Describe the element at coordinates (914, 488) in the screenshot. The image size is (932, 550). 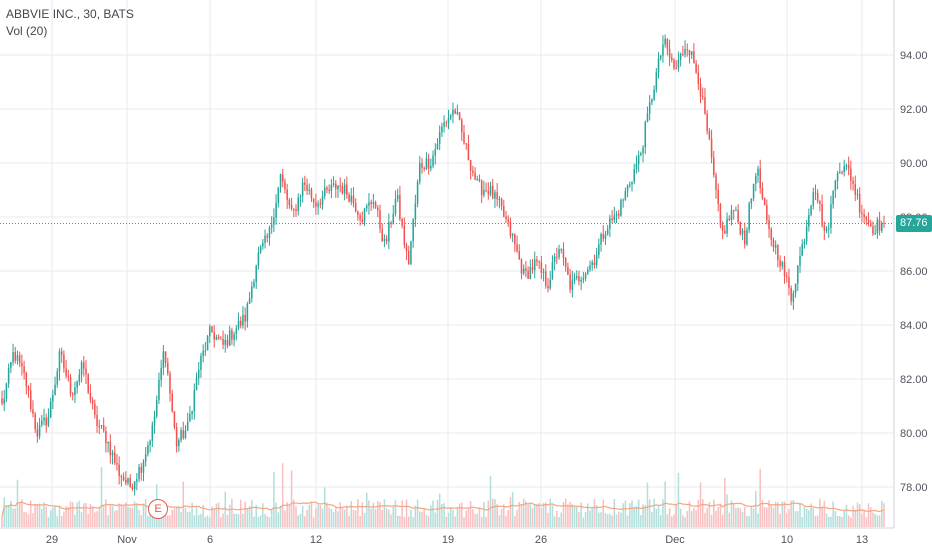
I see `price-axis-label: 78.00` at that location.